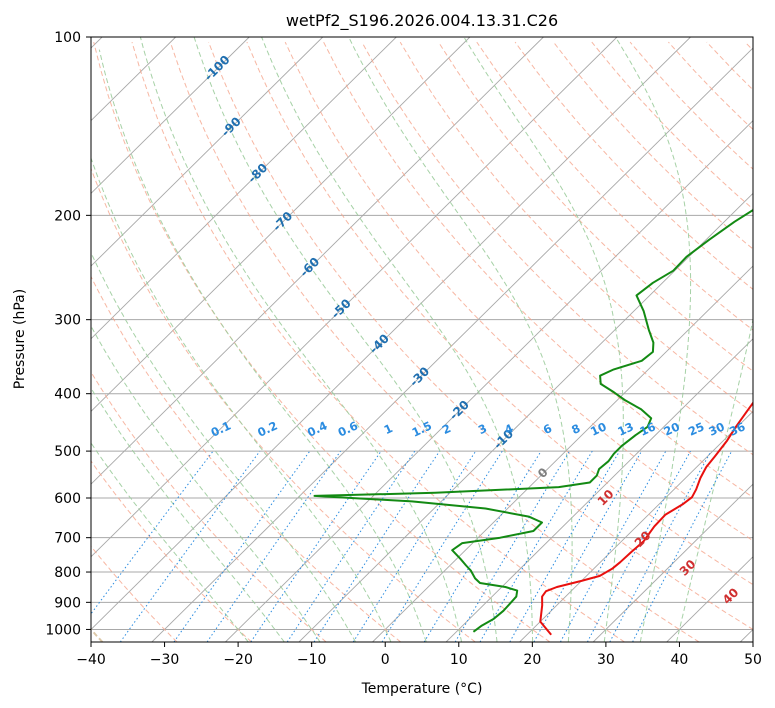 The width and height of the screenshot is (775, 708). Describe the element at coordinates (67, 38) in the screenshot. I see `y-tick-label-0: 100` at that location.